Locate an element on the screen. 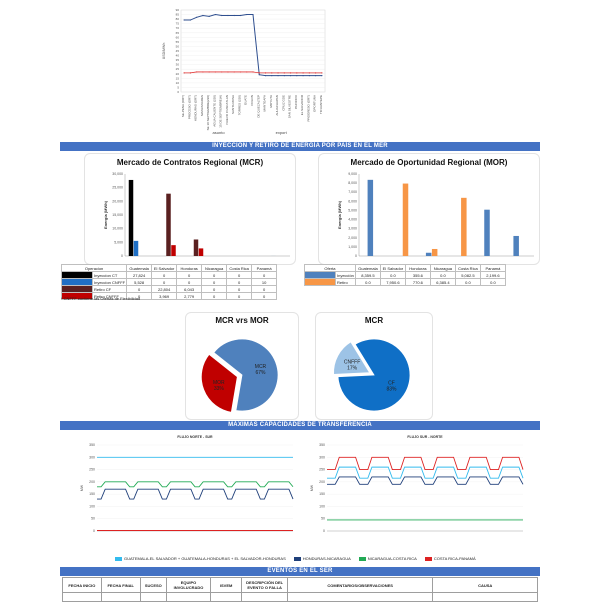 The image size is (600, 602). table-header-cell: Costa Rica is located at coordinates (239, 268).